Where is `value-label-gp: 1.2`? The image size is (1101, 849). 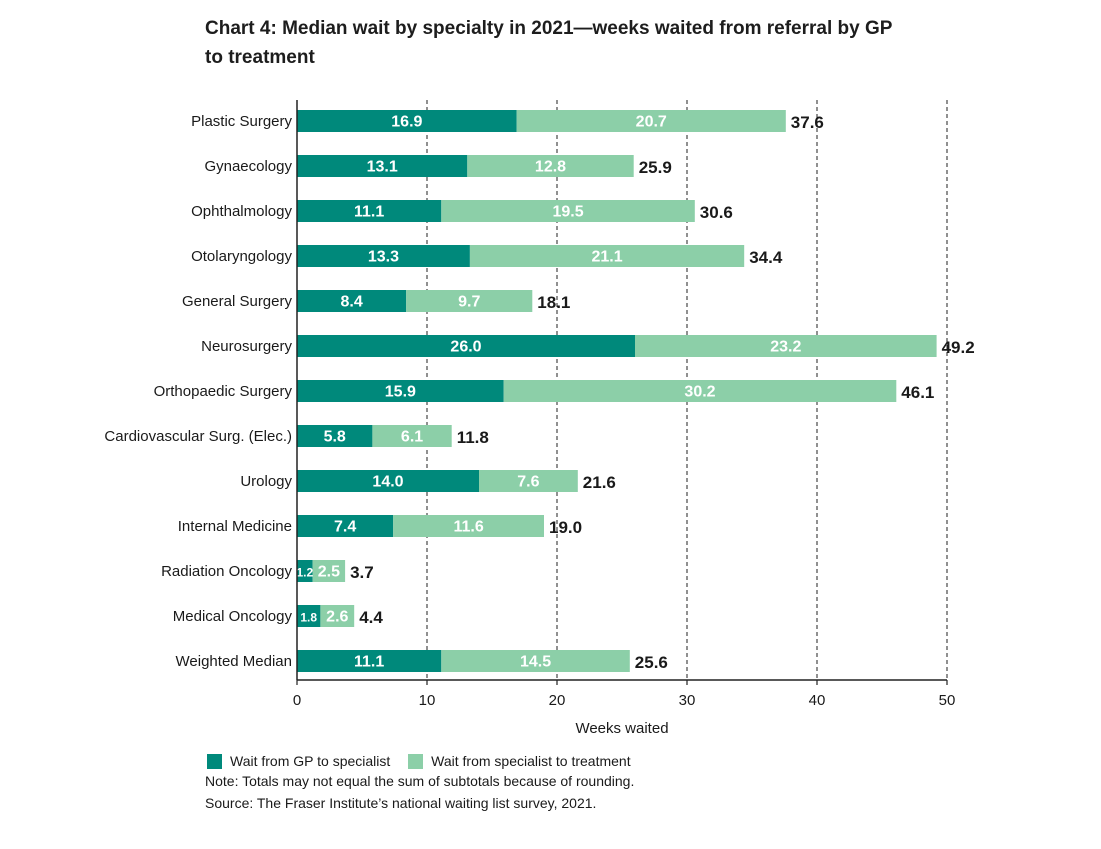
value-label-gp: 1.2 is located at coordinates (304, 573).